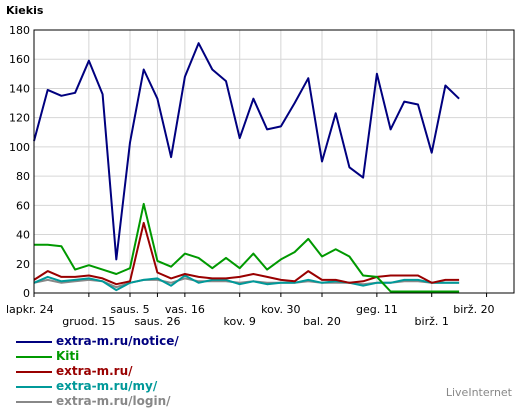 The width and height of the screenshot is (520, 409). What do you see at coordinates (157, 321) in the screenshot?
I see `x-tick-label: saus. 26` at bounding box center [157, 321].